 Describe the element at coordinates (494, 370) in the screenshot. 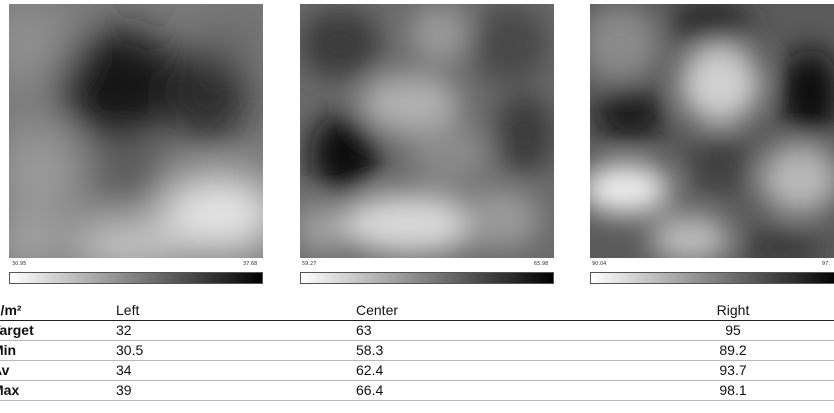

I see `cell-value: 62.4` at that location.